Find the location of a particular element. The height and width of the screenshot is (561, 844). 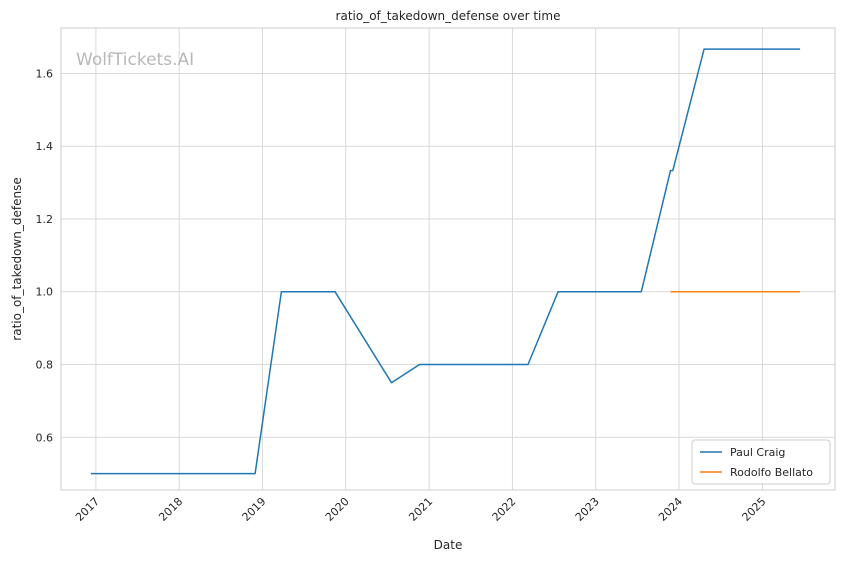

legend: Paul Craig Rodolfo Bellato is located at coordinates (761, 462).